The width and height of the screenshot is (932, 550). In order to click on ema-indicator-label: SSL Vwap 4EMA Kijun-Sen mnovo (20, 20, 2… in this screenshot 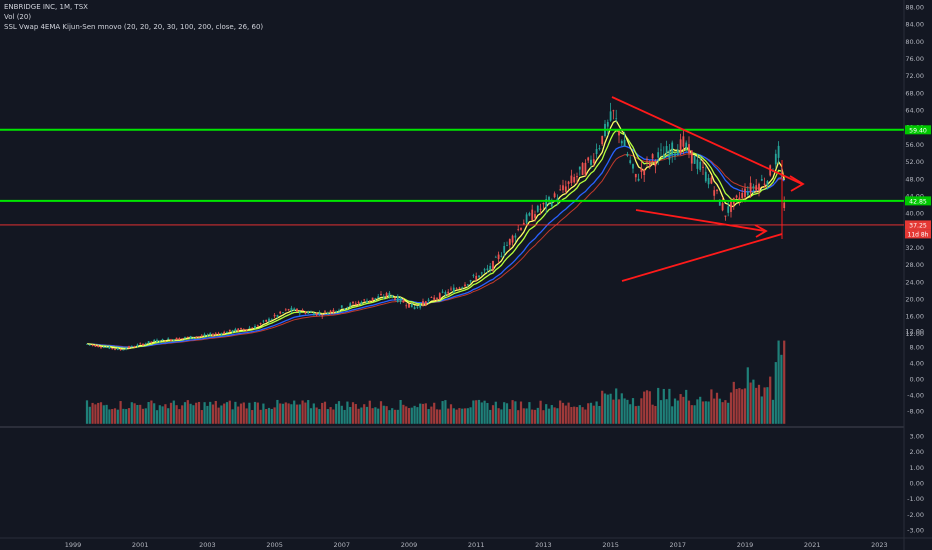, I will do `click(134, 27)`.